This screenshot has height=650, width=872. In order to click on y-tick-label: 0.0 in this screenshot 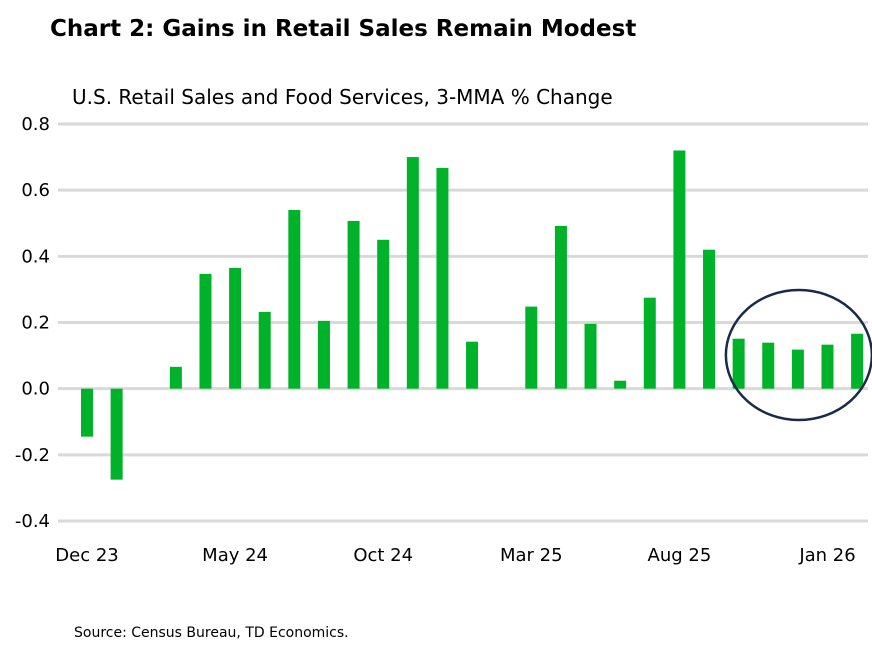, I will do `click(35, 389)`.